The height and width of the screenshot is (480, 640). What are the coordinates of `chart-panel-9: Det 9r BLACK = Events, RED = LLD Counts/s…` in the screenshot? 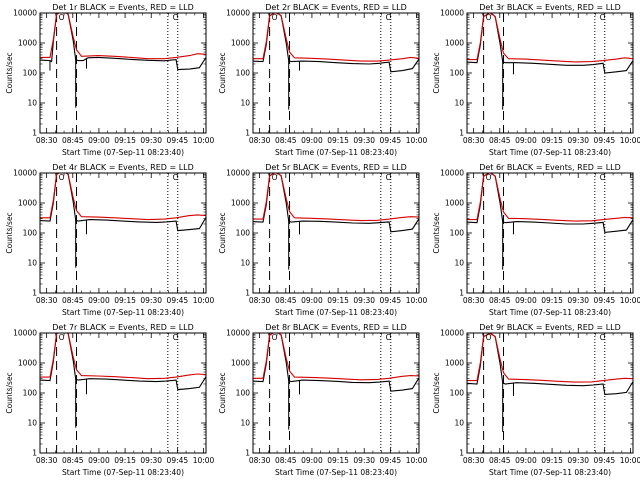 It's located at (536, 400).